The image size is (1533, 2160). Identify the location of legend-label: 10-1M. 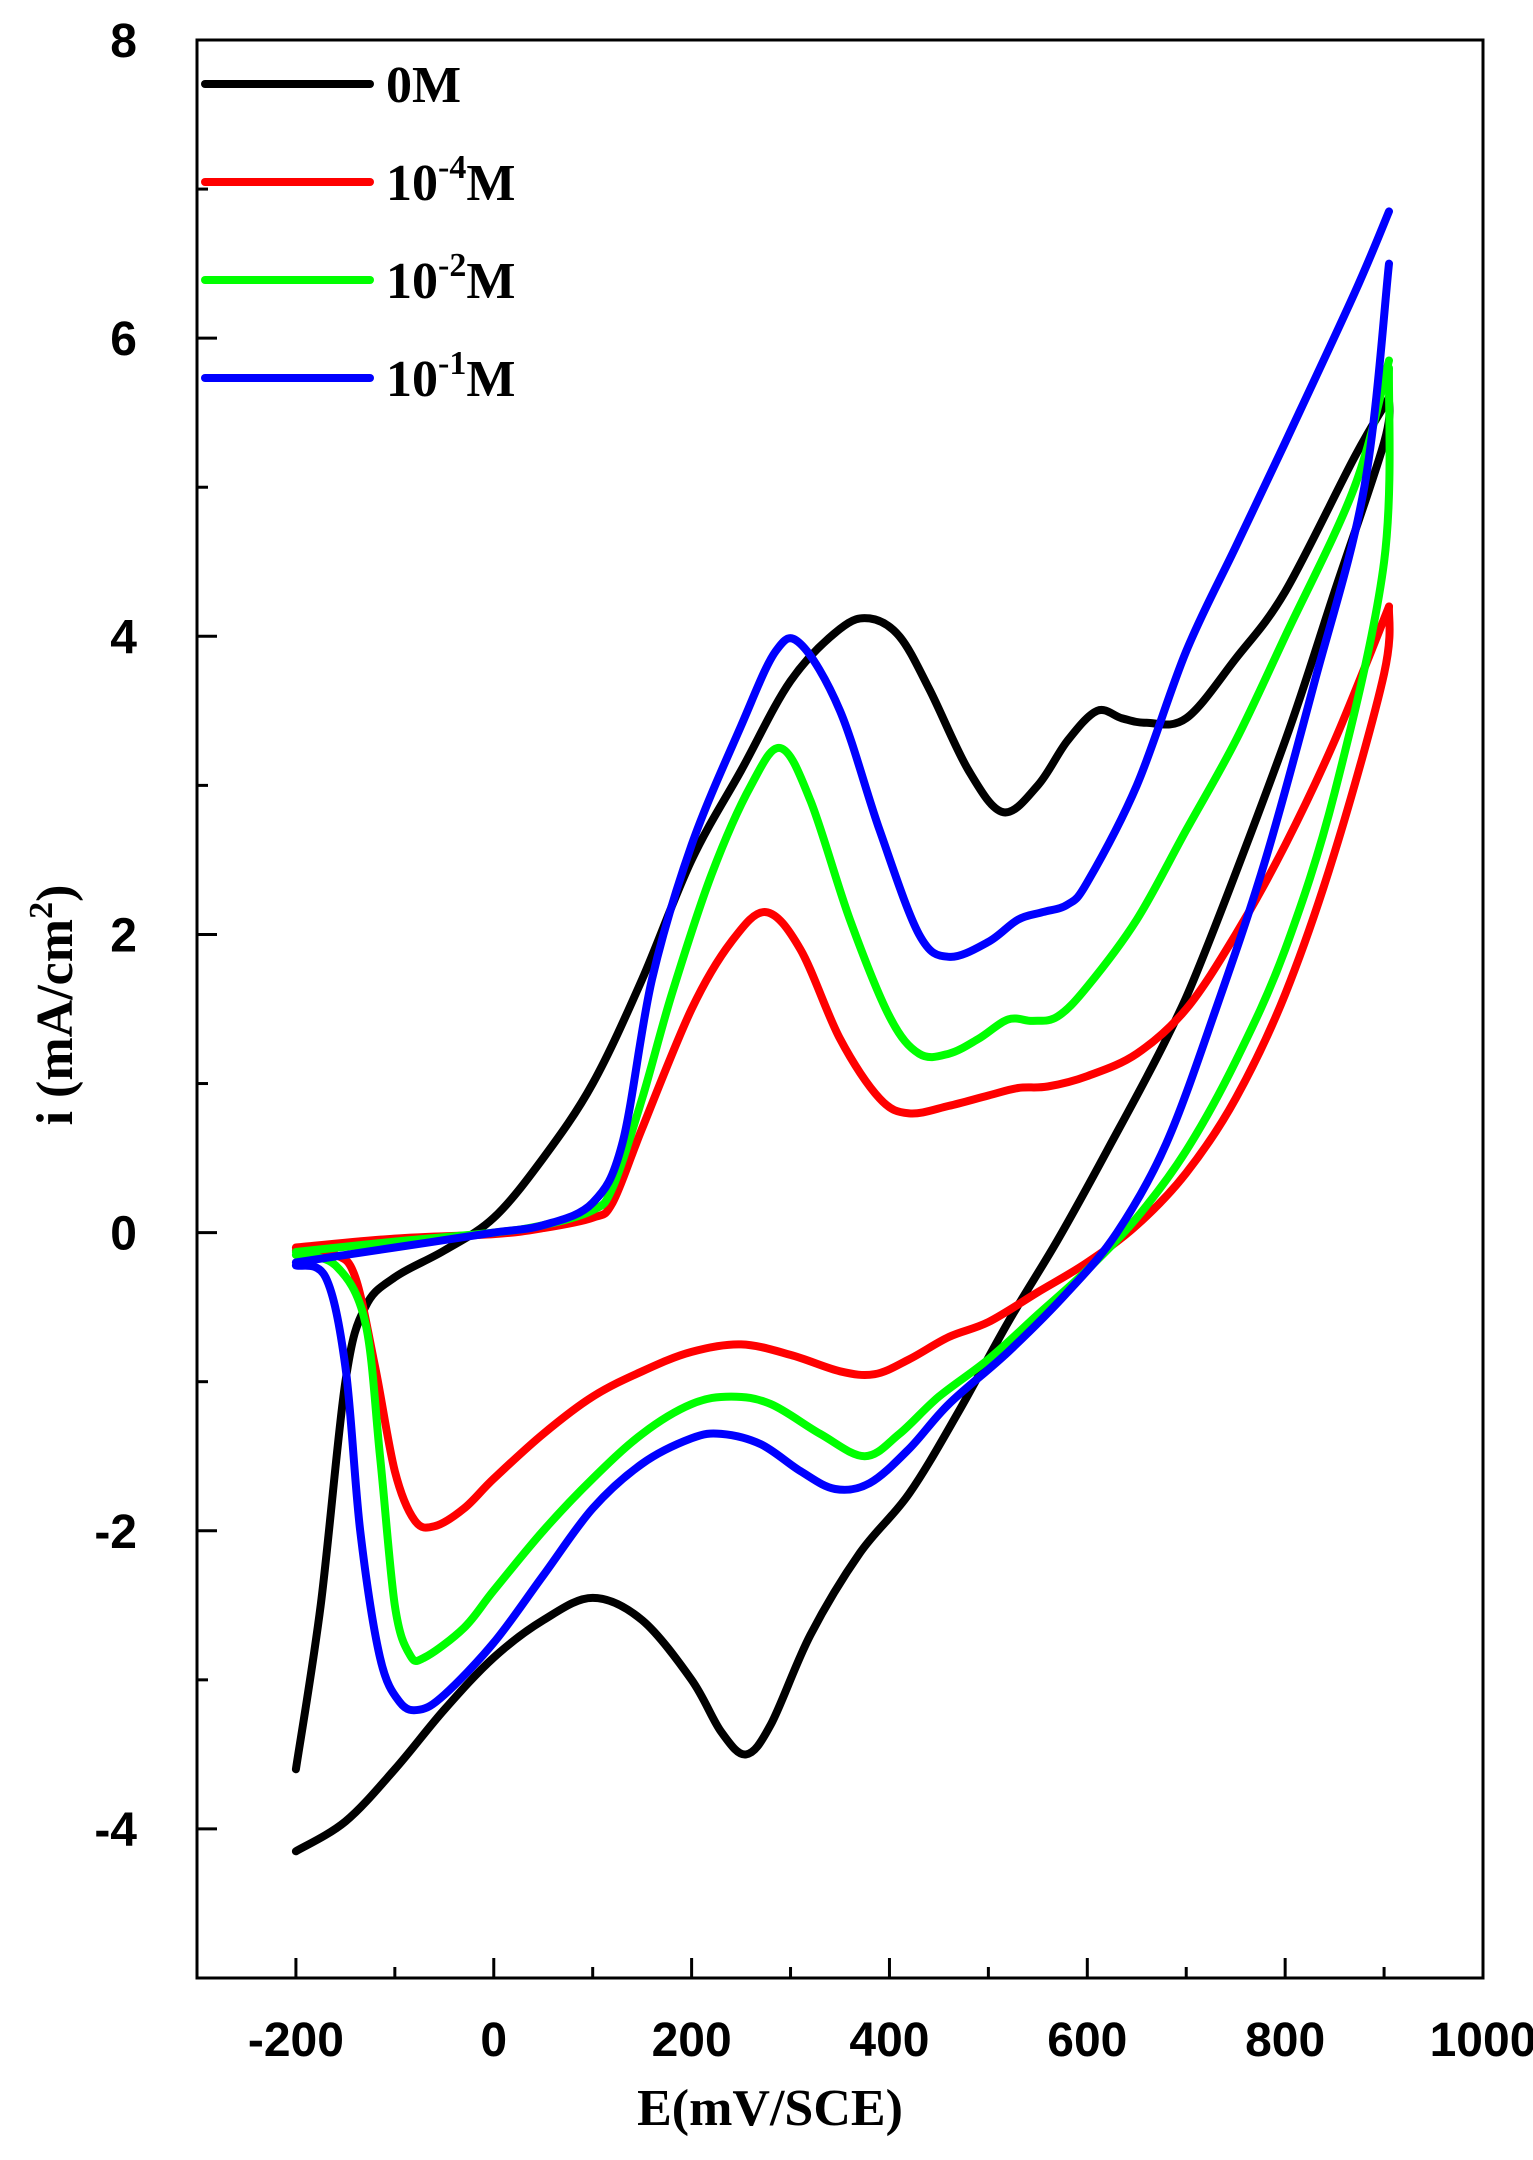
(450, 376).